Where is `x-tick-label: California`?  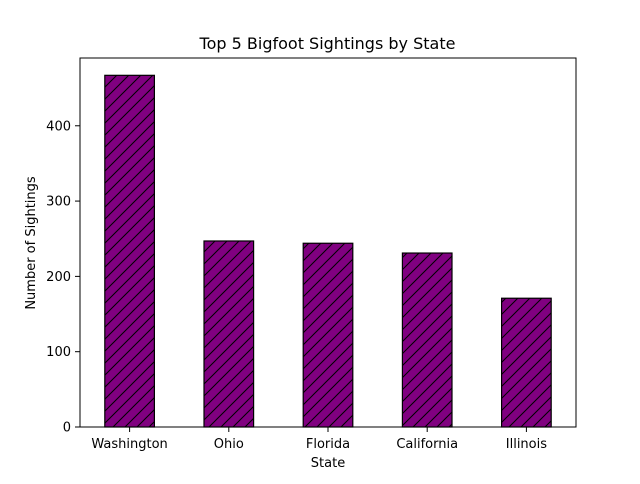
x-tick-label: California is located at coordinates (427, 444).